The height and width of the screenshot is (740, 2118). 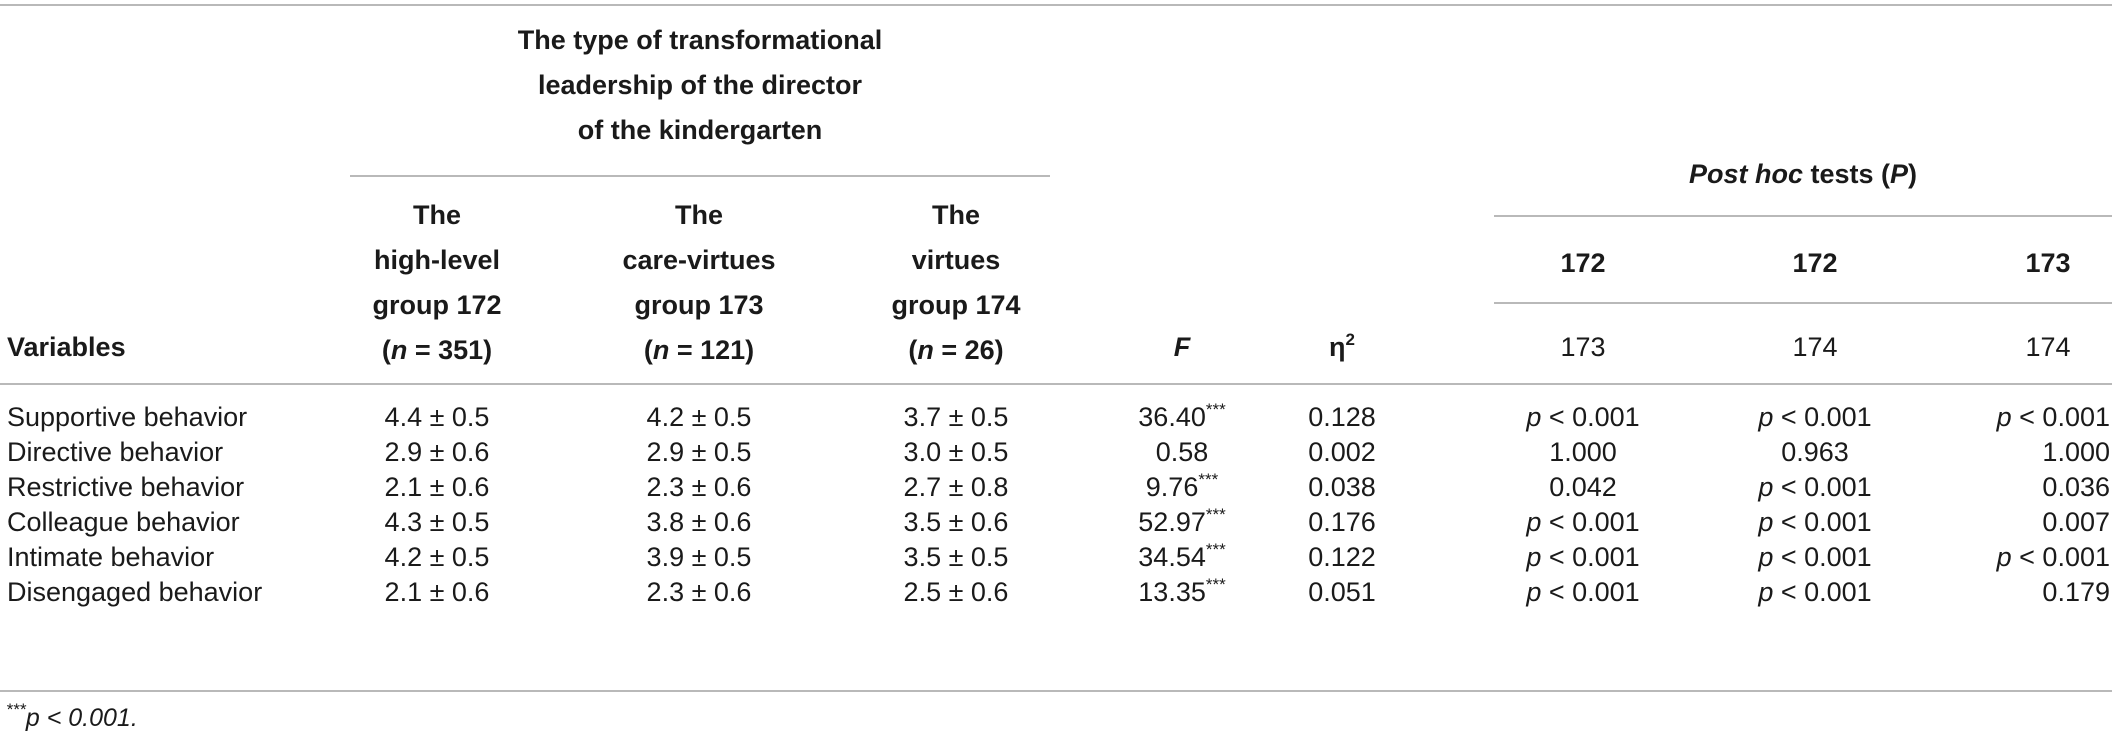 I want to click on table-bottom-rule, so click(x=1056, y=691).